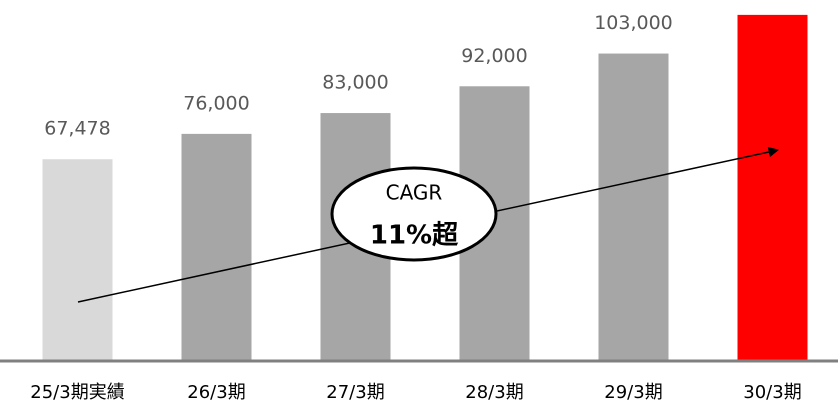  Describe the element at coordinates (633, 23) in the screenshot. I see `value-label: 103,000` at that location.